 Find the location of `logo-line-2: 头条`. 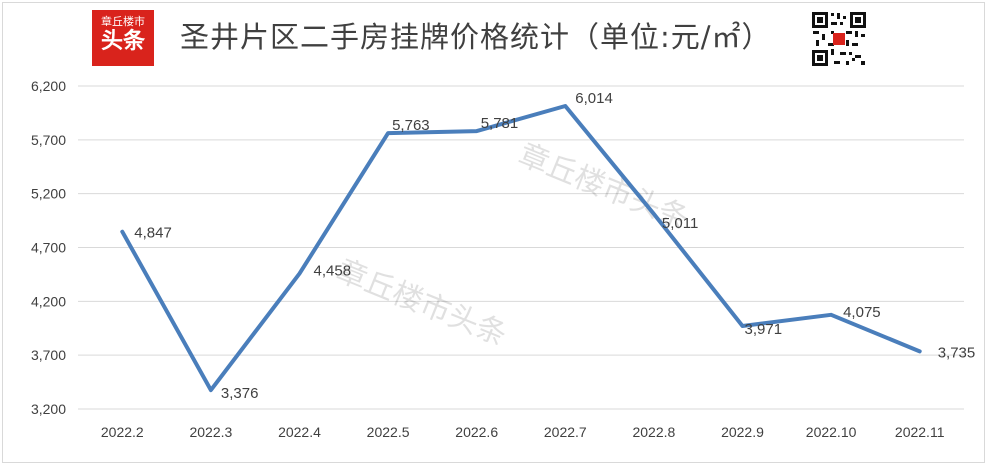

logo-line-2: 头条 is located at coordinates (122, 41).